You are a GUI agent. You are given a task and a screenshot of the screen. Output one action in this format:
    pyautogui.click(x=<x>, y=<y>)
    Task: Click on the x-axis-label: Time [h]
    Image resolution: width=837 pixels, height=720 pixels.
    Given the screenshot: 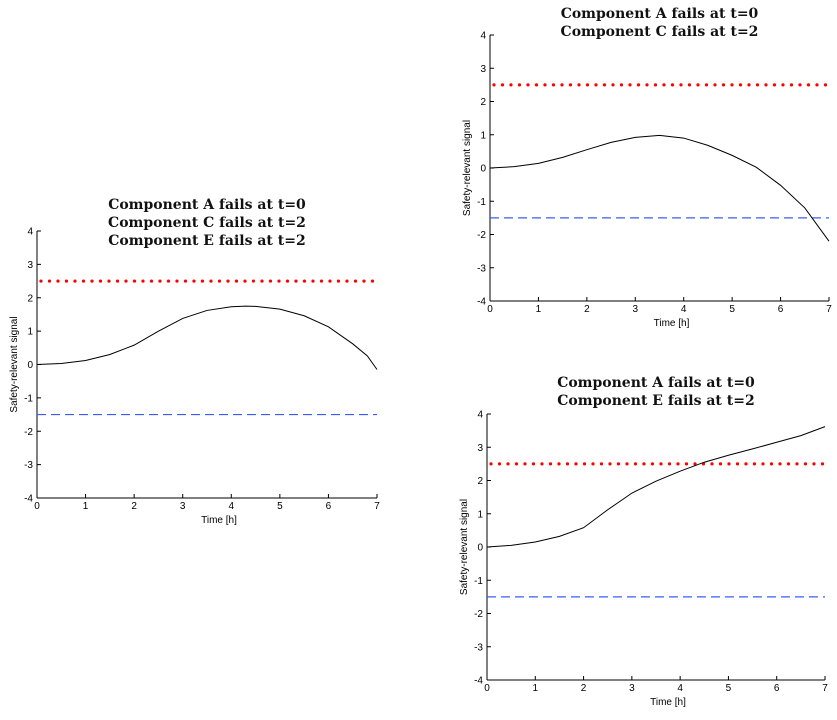 What is the action you would take?
    pyautogui.click(x=672, y=323)
    